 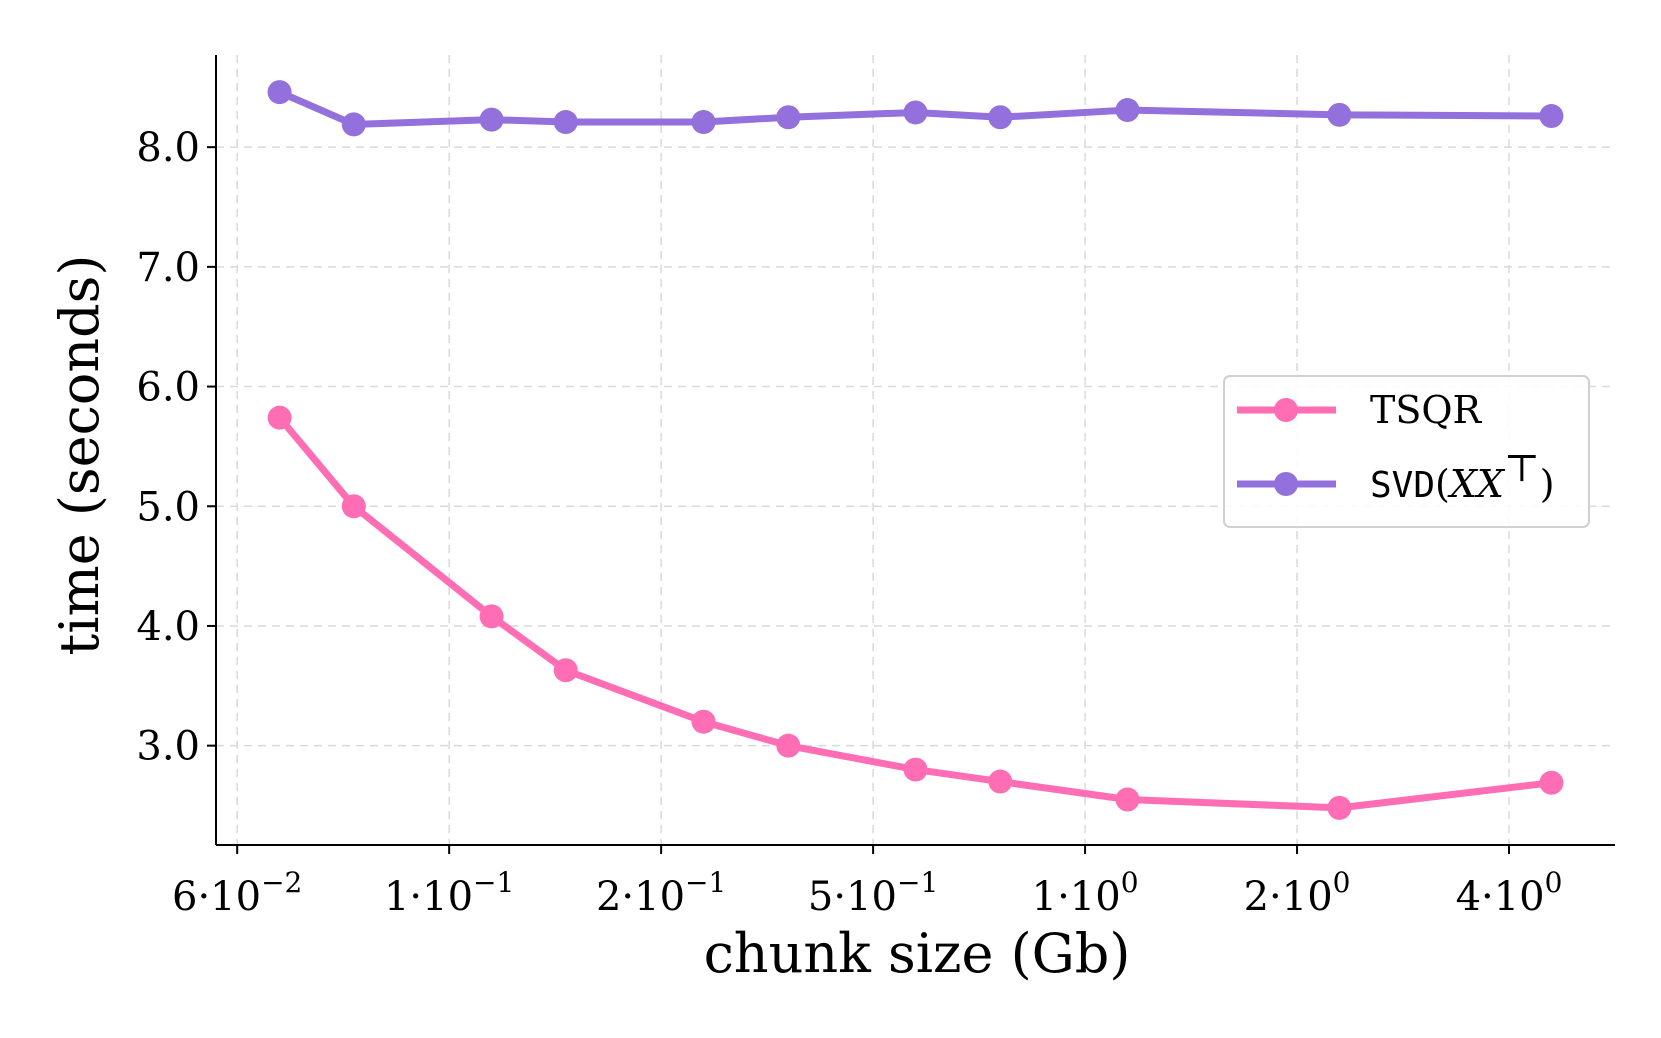 What do you see at coordinates (168, 747) in the screenshot?
I see `y-tick-label: 3.0` at bounding box center [168, 747].